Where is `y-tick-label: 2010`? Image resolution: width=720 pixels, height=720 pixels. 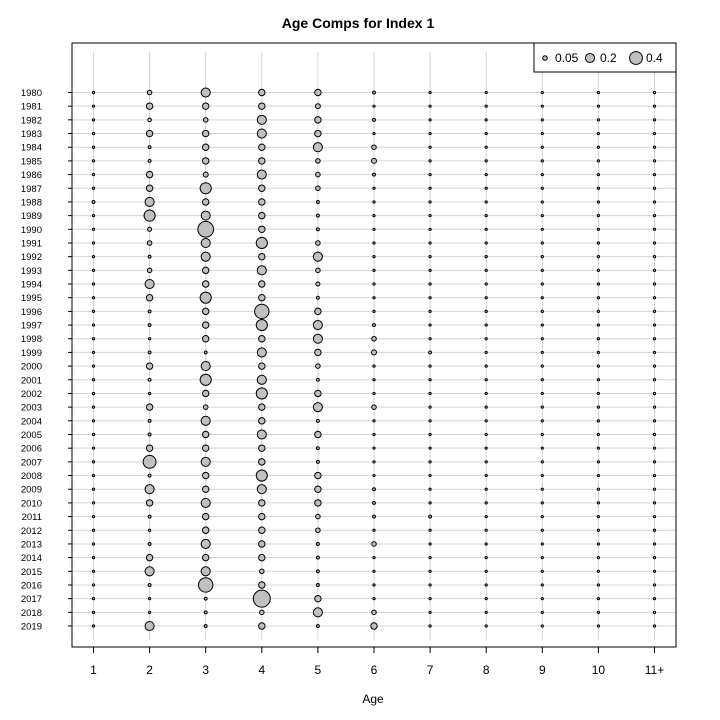
y-tick-label: 2010 is located at coordinates (31, 503).